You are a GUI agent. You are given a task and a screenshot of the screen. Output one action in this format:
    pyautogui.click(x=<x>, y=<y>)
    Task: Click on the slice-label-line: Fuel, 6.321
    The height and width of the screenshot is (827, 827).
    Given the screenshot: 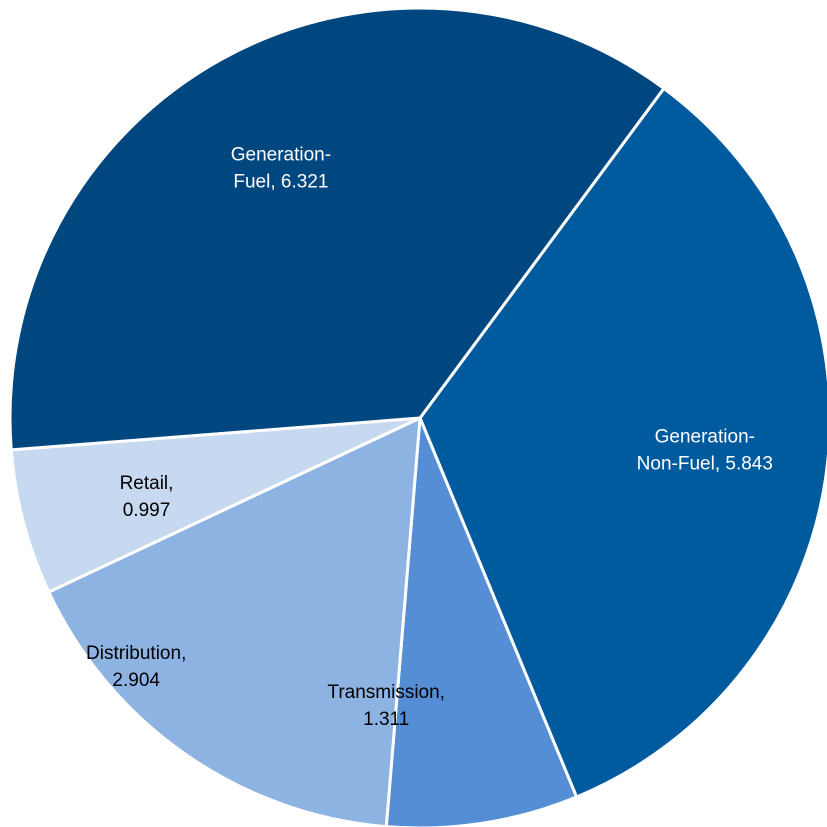 What is the action you would take?
    pyautogui.click(x=280, y=181)
    